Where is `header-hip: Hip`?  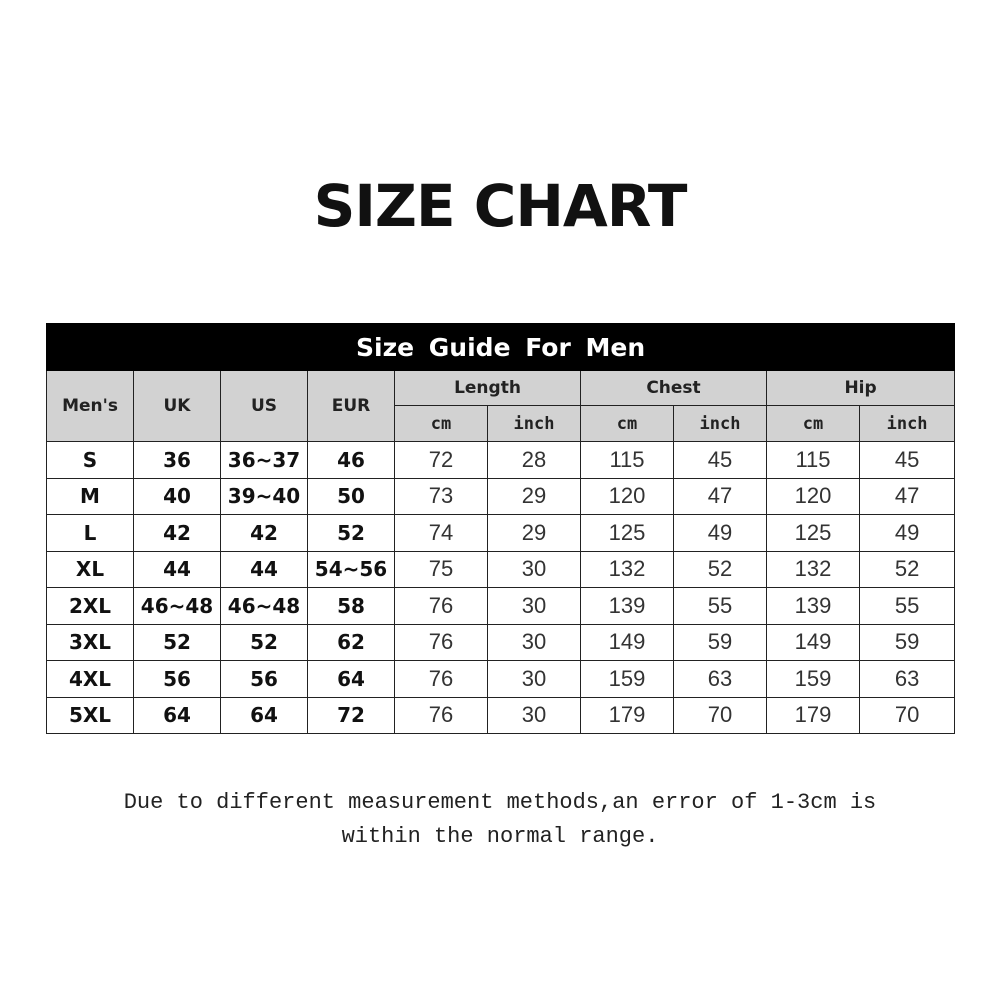 header-hip: Hip is located at coordinates (860, 388).